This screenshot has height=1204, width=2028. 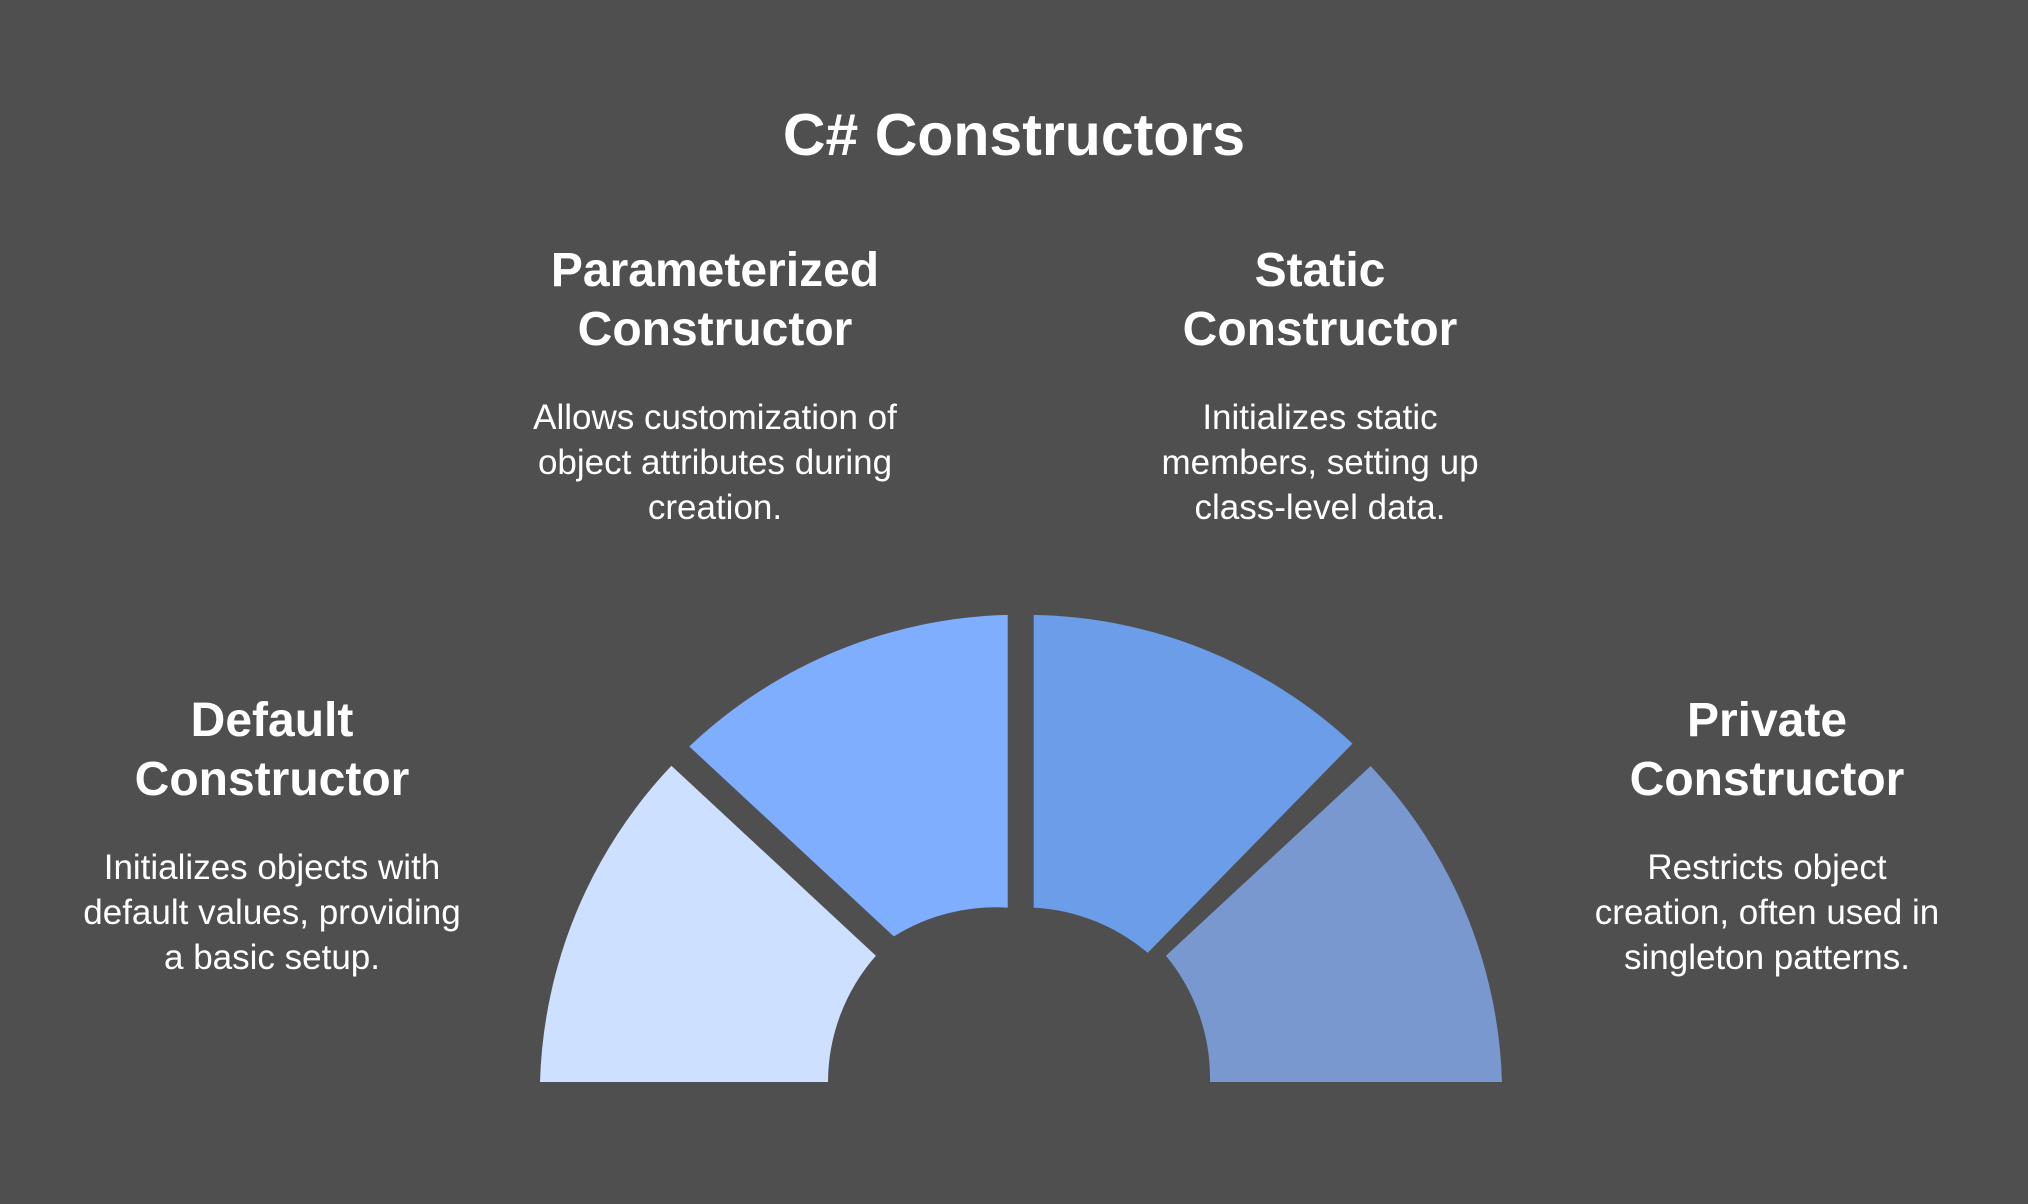 What do you see at coordinates (1333, 924) in the screenshot?
I see `segment-private` at bounding box center [1333, 924].